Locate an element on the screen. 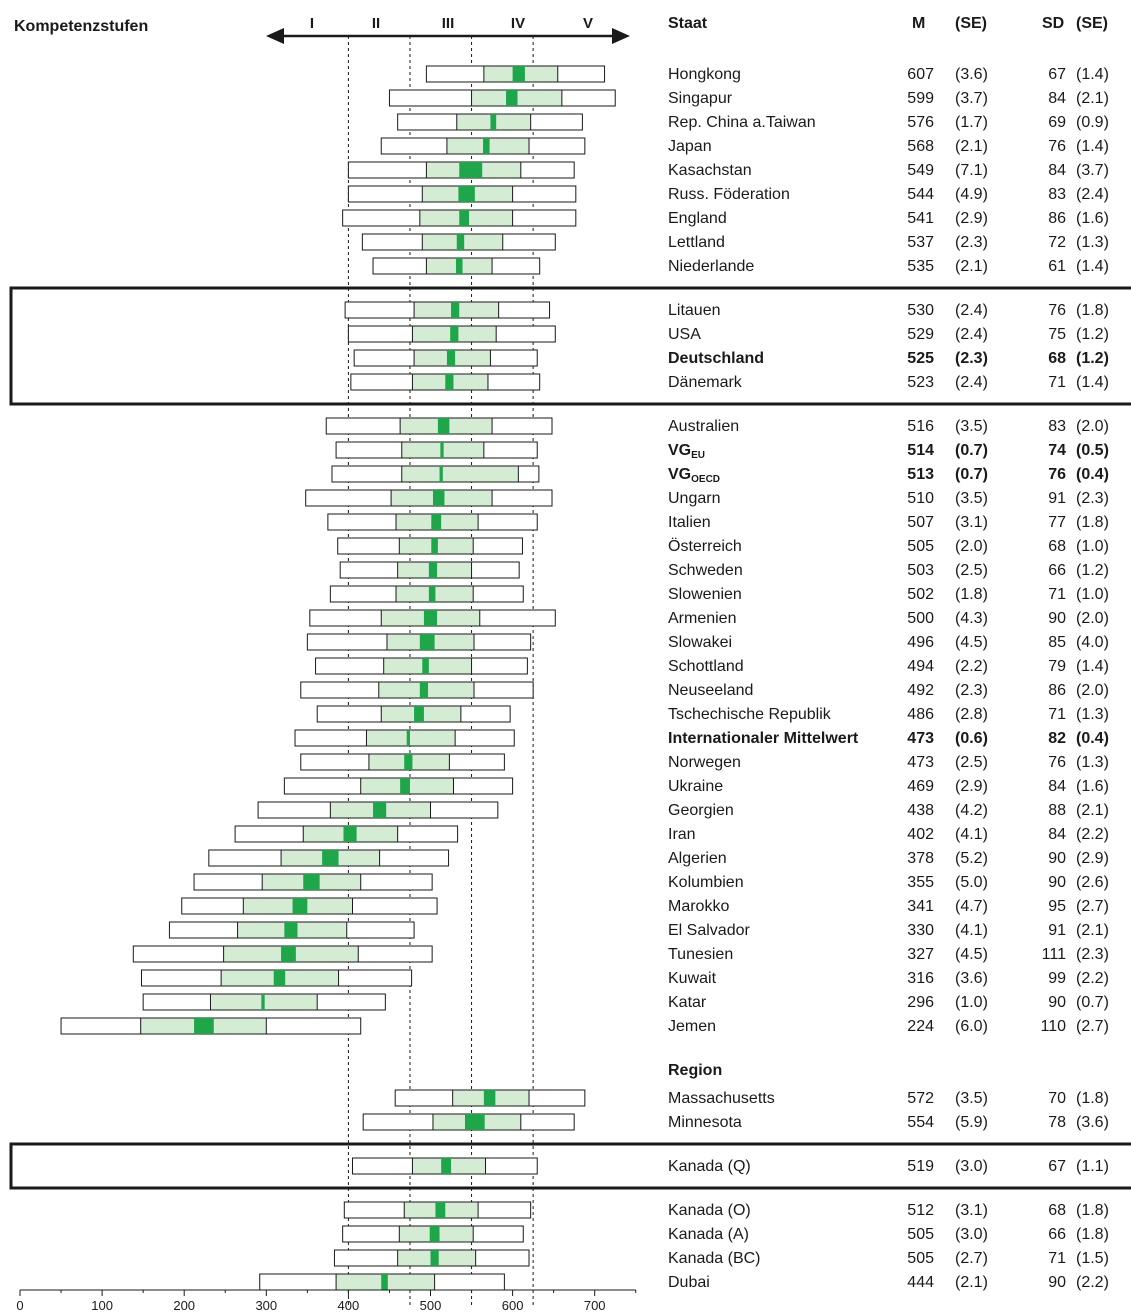 This screenshot has height=1314, width=1131. country-name: Internationaler Mittelwert is located at coordinates (763, 738).